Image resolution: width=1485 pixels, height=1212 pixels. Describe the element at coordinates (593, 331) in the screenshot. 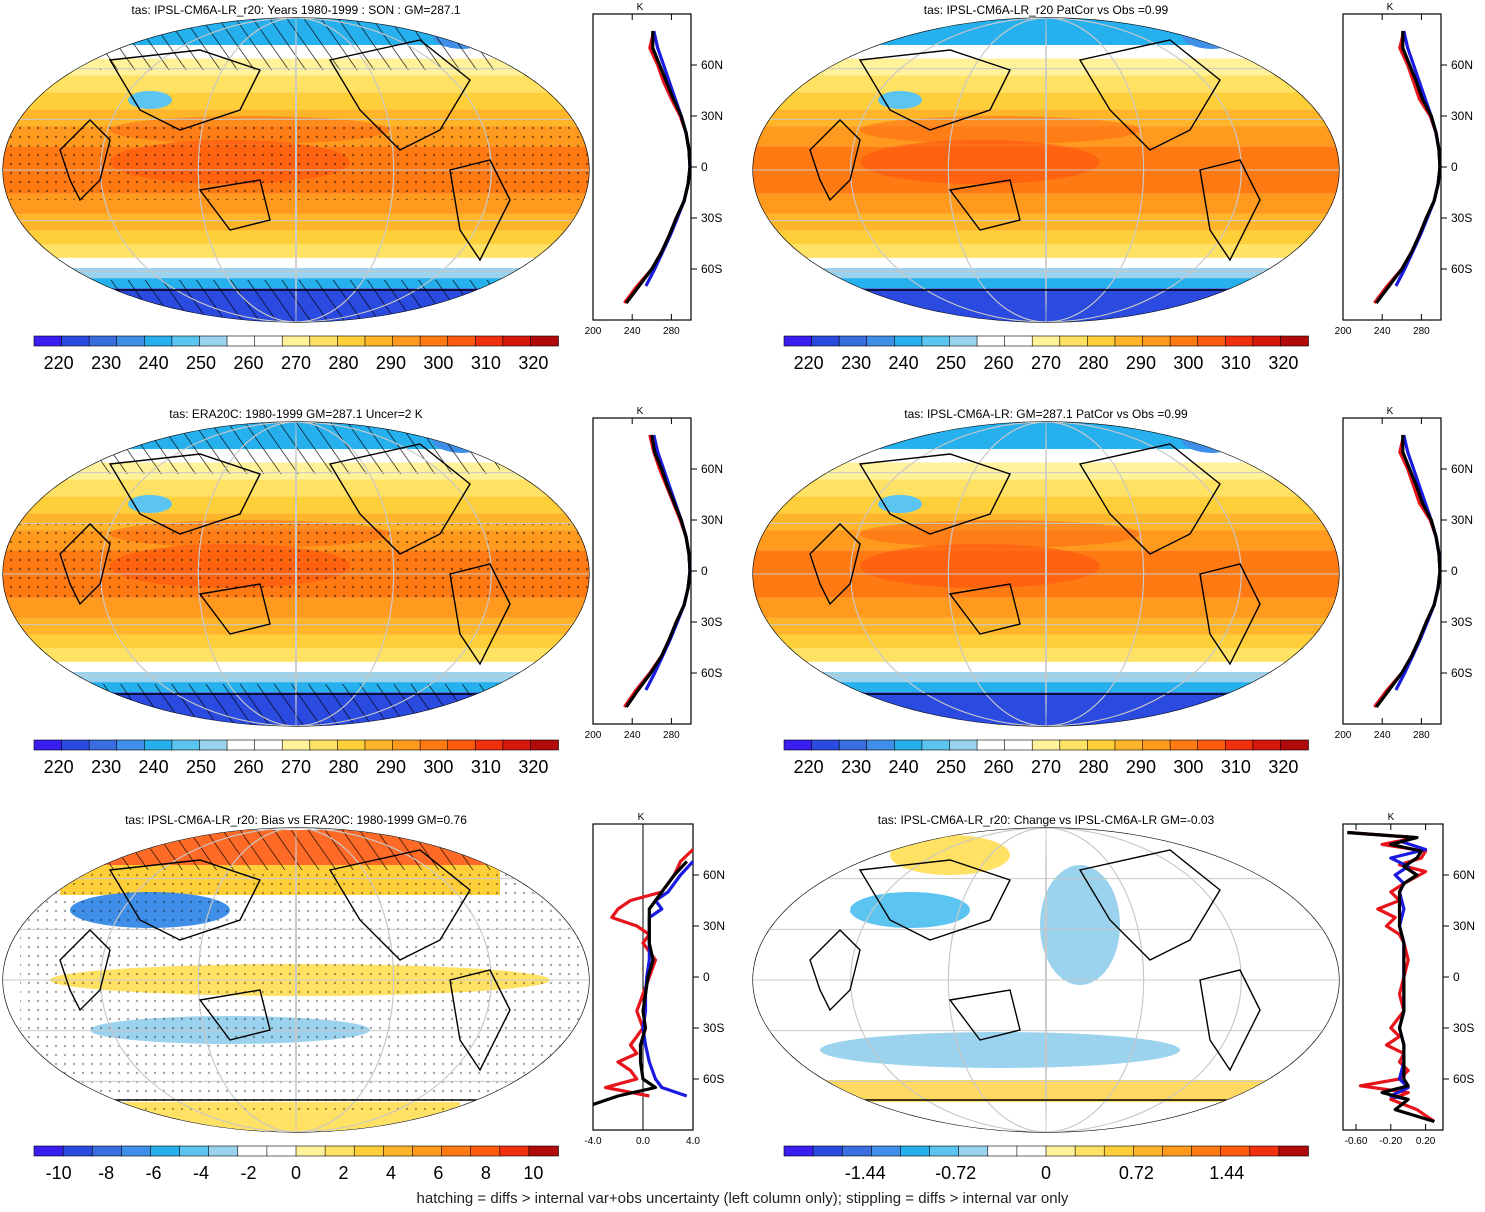

I see `profile-xtick: 200` at that location.